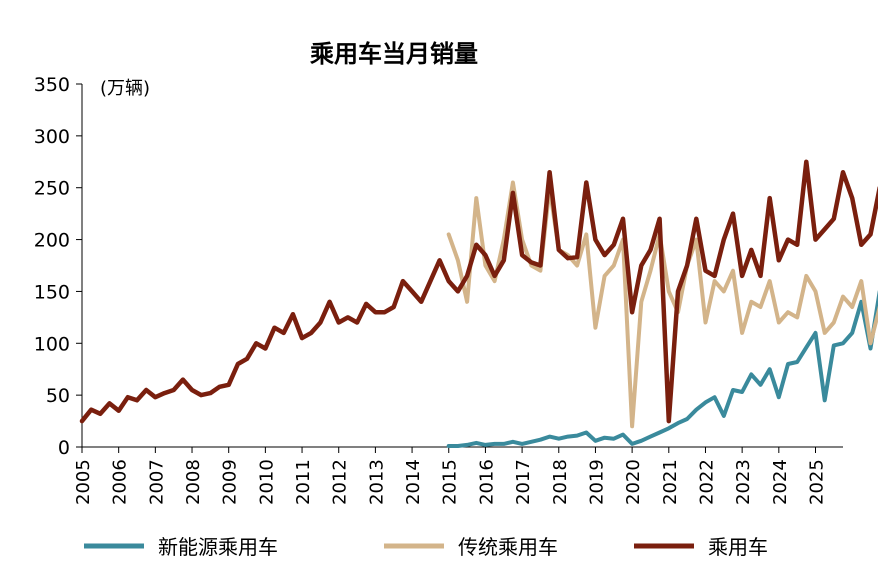 Image resolution: width=878 pixels, height=582 pixels. What do you see at coordinates (193, 482) in the screenshot?
I see `x-tick-label: 2008` at bounding box center [193, 482].